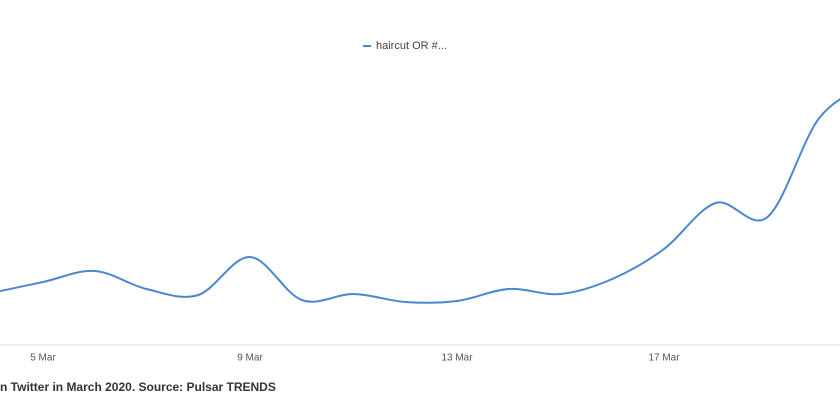  Describe the element at coordinates (664, 358) in the screenshot. I see `x-tick-label: 17 Mar` at that location.